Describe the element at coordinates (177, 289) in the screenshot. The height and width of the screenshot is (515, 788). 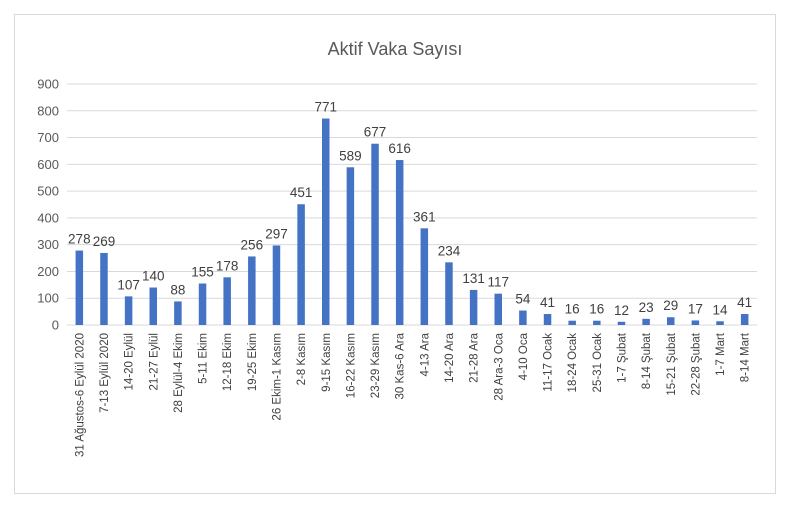
I see `data-label: 88` at that location.